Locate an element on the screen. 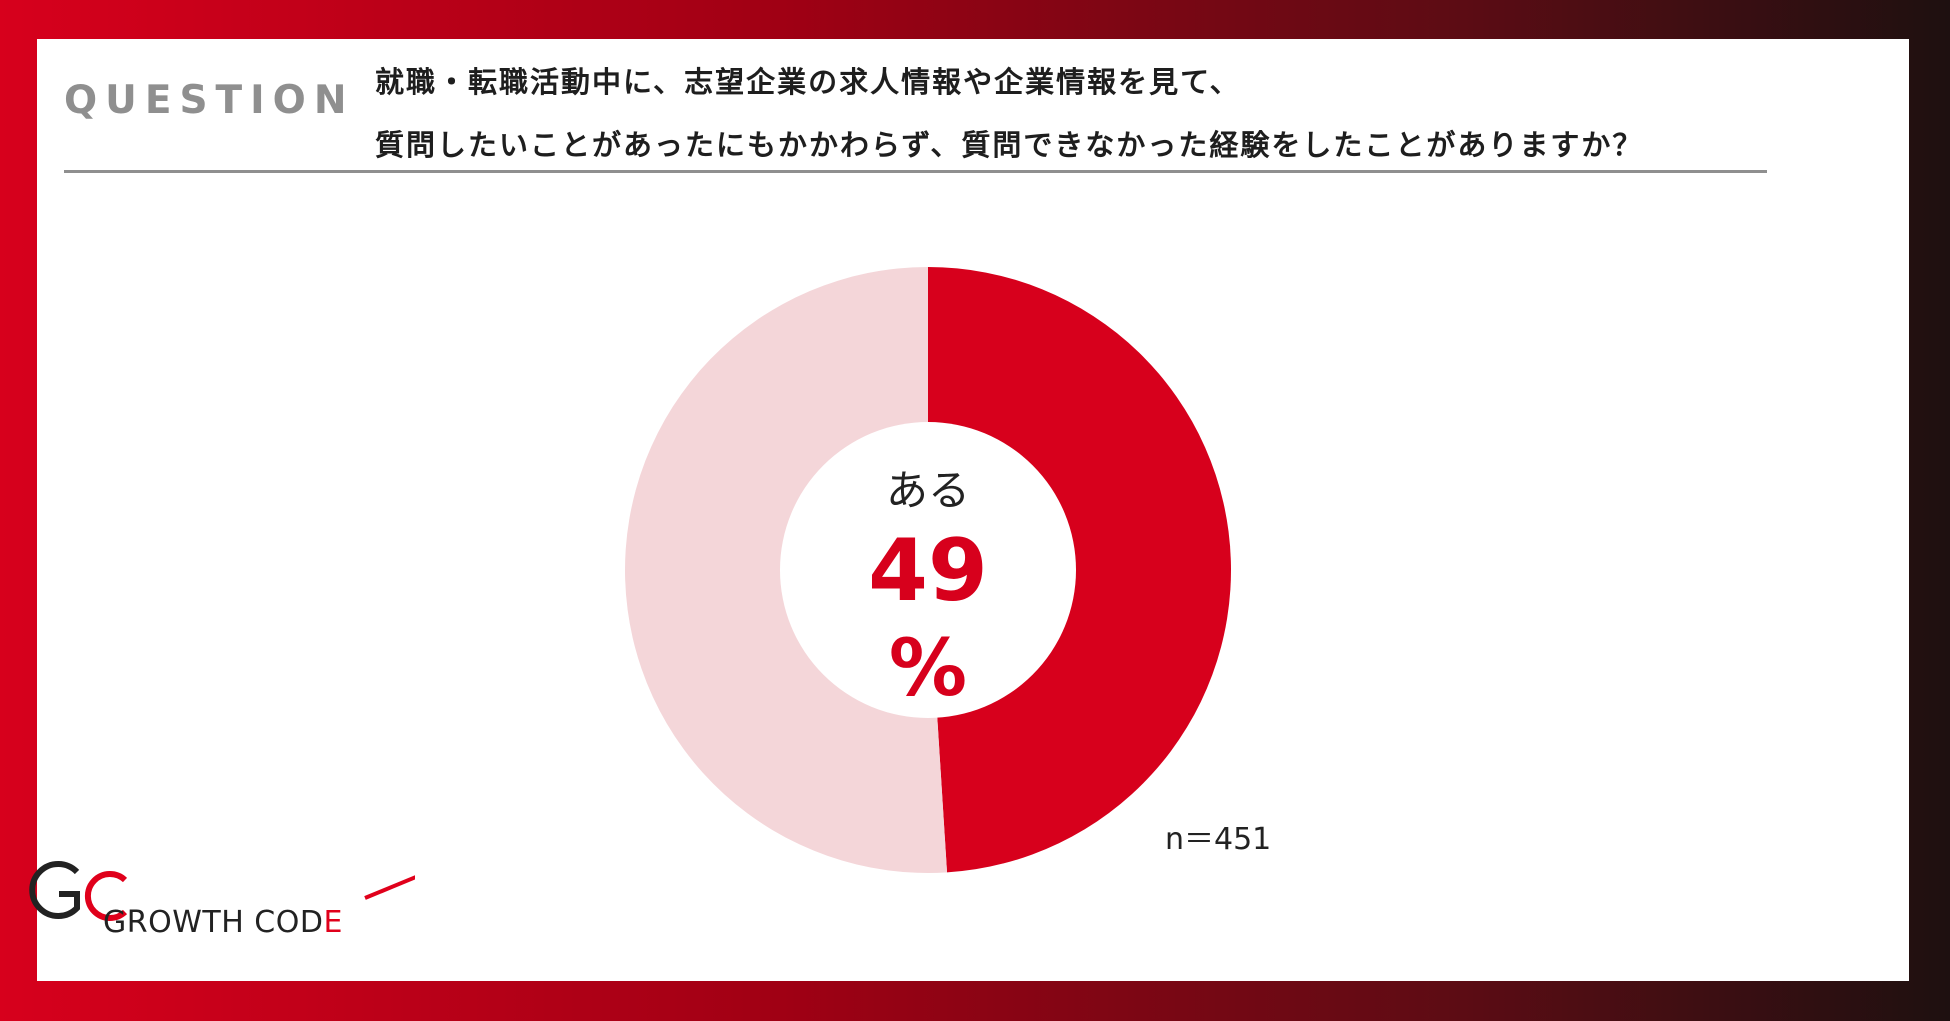  center-unit: % is located at coordinates (928, 669).